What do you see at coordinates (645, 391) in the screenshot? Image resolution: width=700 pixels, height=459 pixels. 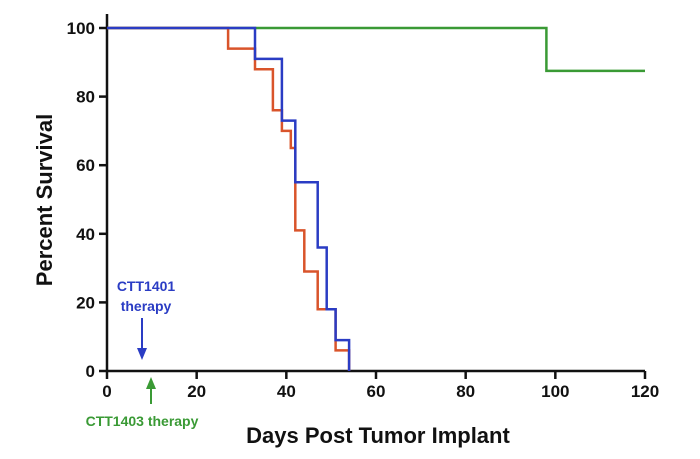 I see `x-tick-label: 120` at bounding box center [645, 391].